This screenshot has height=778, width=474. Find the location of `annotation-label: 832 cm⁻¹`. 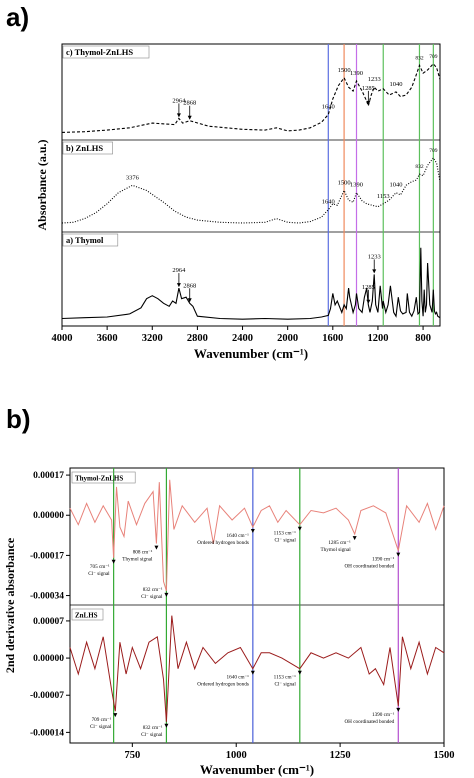

annotation-label: 832 cm⁻¹ is located at coordinates (153, 728).